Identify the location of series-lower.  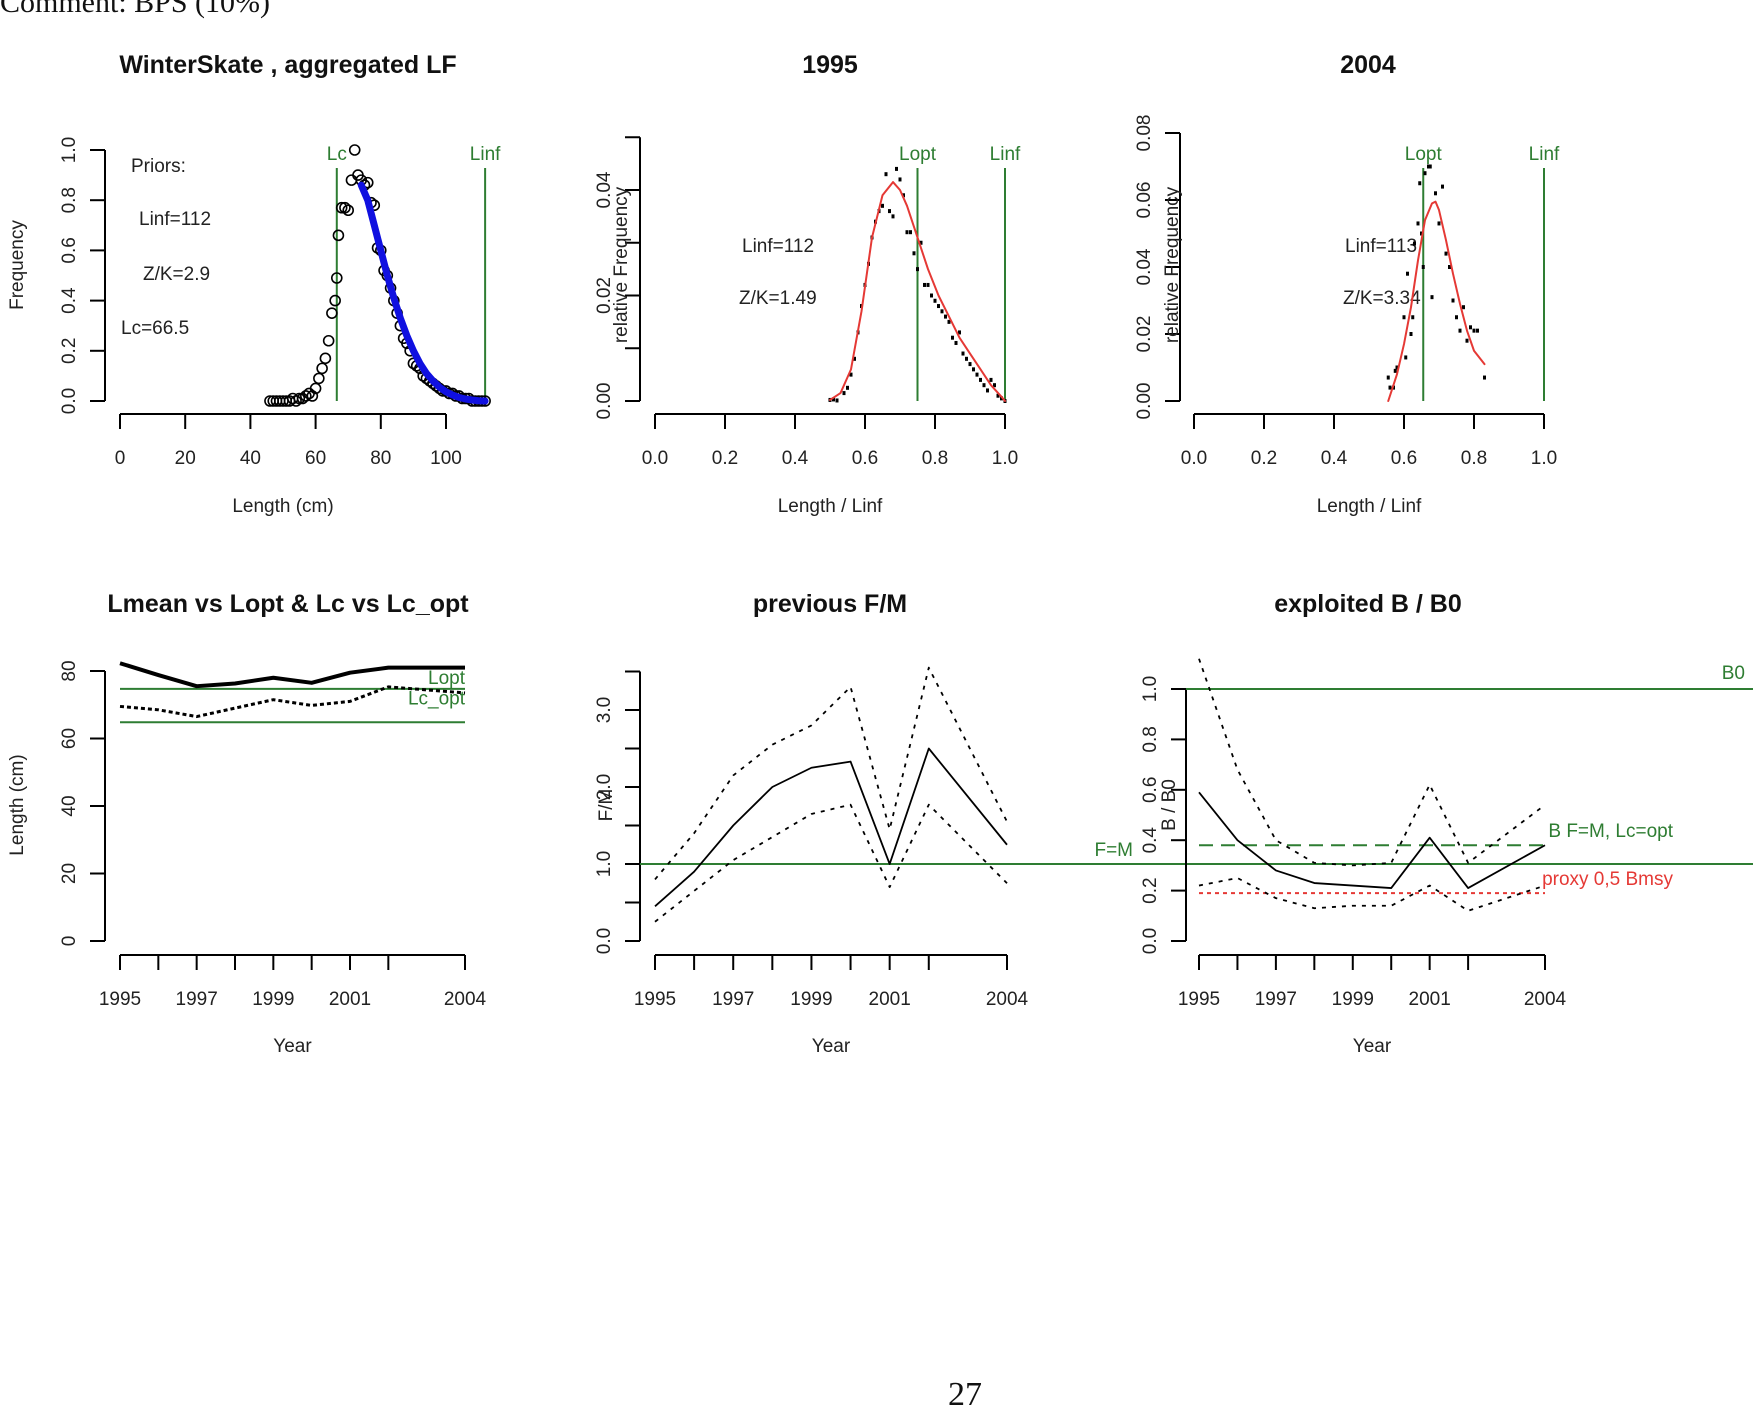
(1372, 894).